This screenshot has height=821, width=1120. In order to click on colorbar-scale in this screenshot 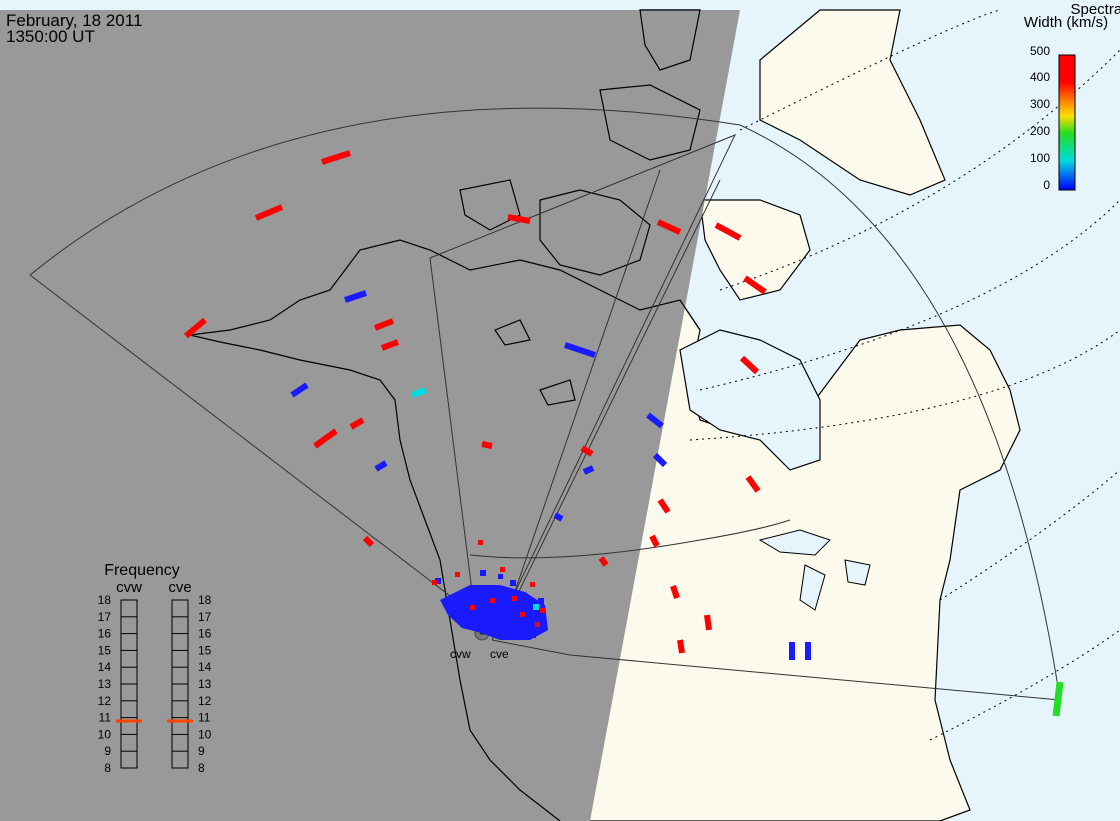, I will do `click(1067, 122)`.